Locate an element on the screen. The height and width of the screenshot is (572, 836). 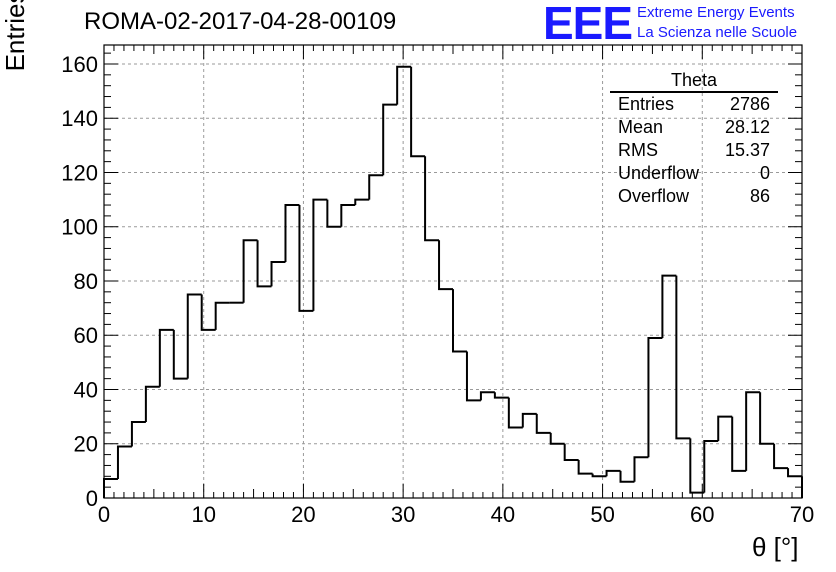
y-tick-label: 40 is located at coordinates (86, 389).